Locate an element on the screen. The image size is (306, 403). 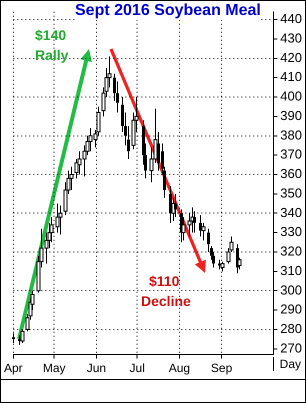
y-tick-label: 360 is located at coordinates (291, 174).